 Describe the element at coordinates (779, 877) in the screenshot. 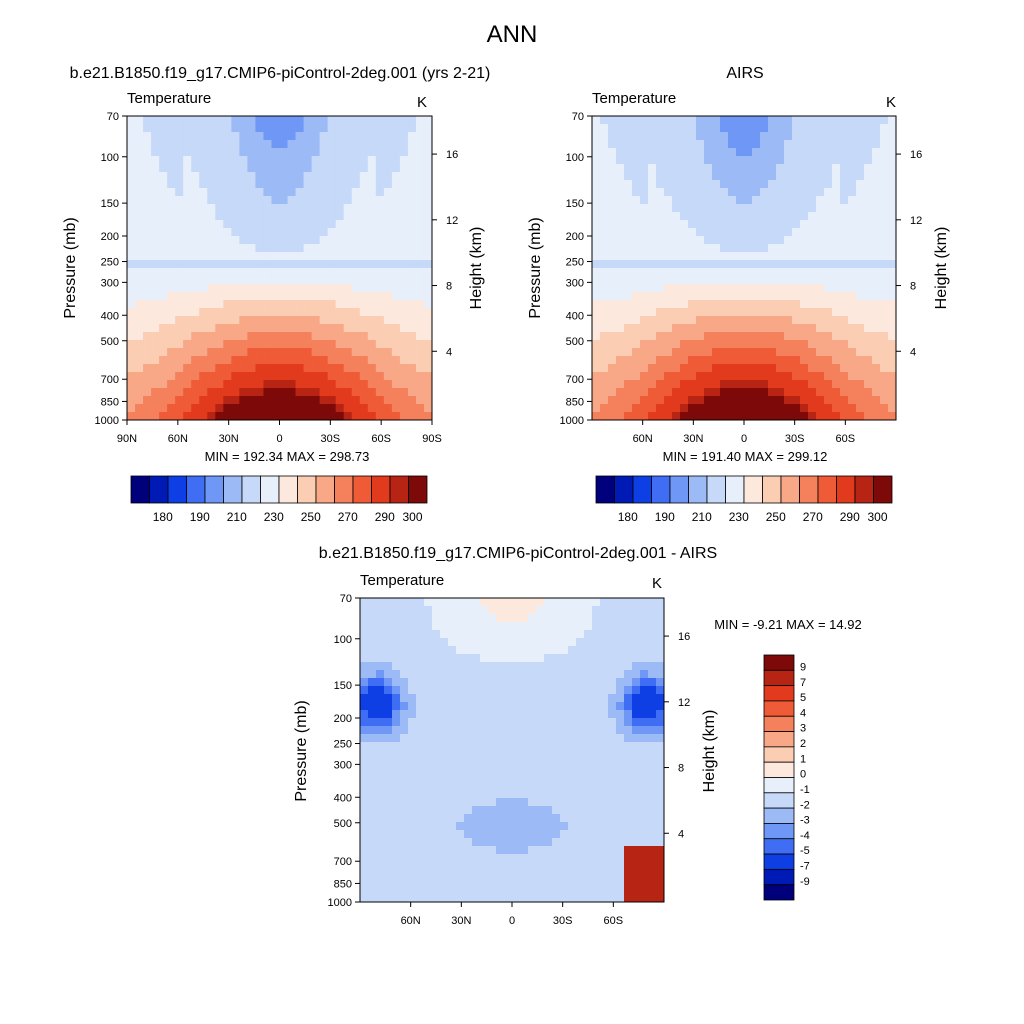

I see `colorbar-swatch` at that location.